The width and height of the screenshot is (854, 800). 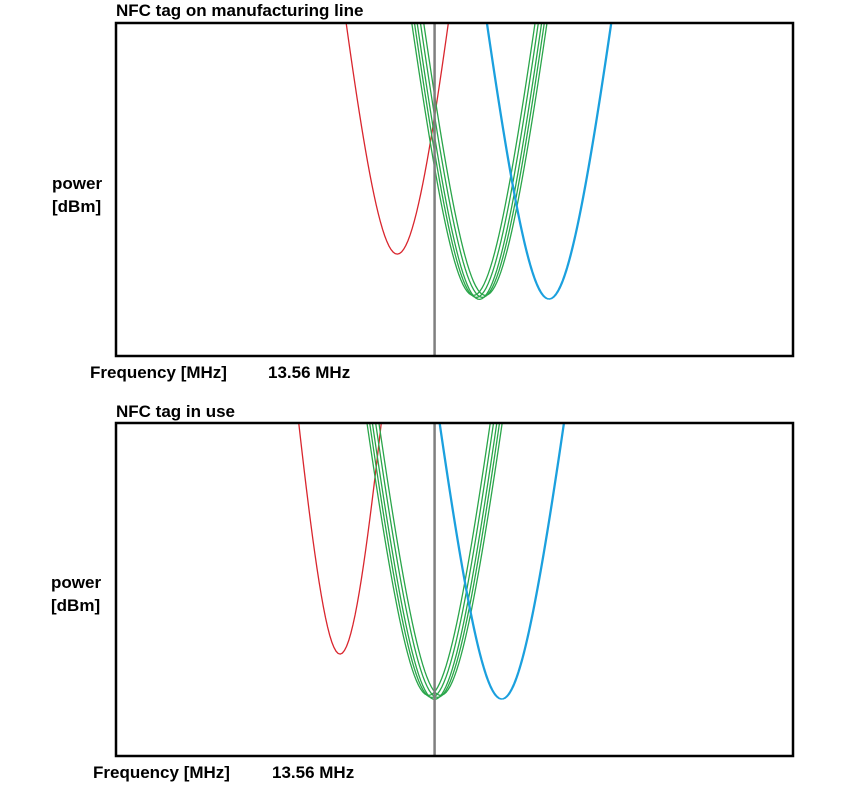 I want to click on chart-title: NFC tag in use, so click(x=176, y=411).